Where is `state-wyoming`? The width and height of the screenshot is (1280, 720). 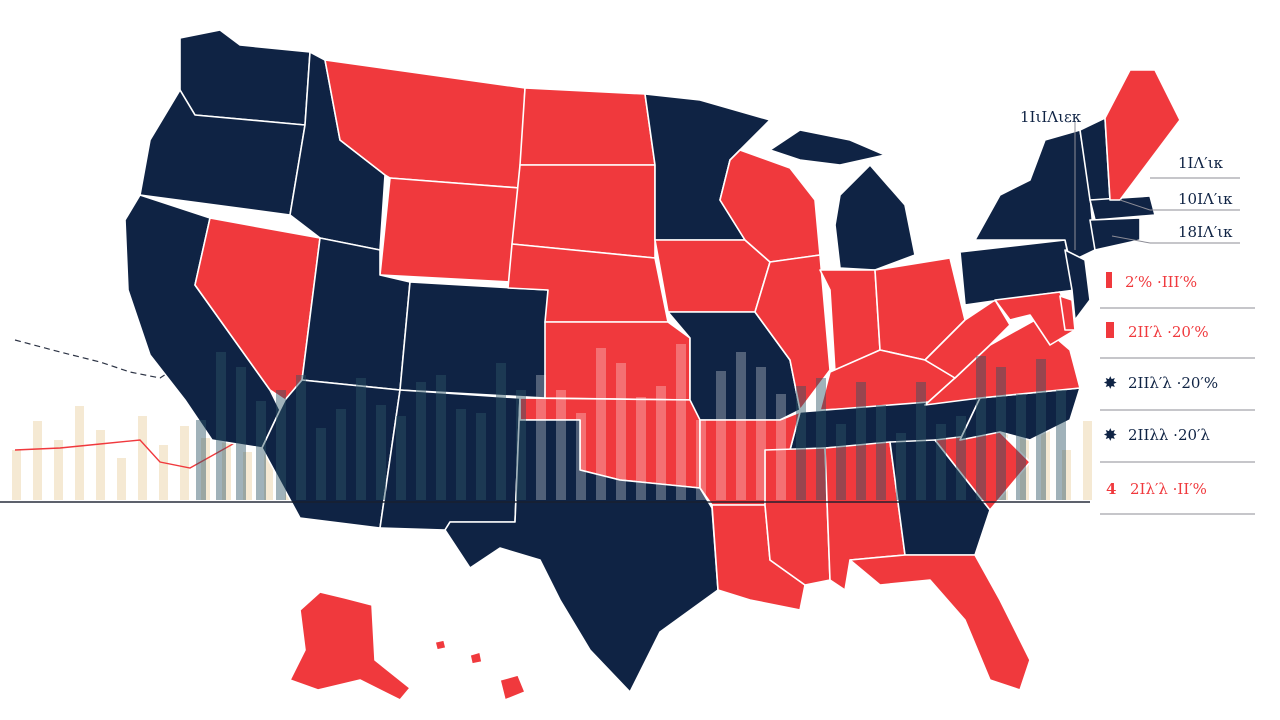 state-wyoming is located at coordinates (450, 230).